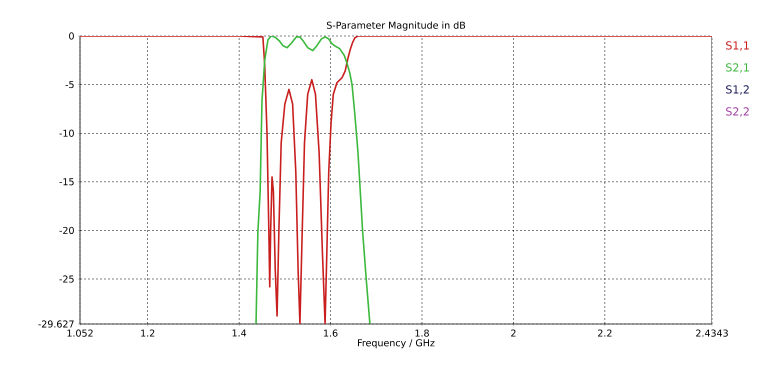  What do you see at coordinates (605, 333) in the screenshot?
I see `x-tick-label: 2.2` at bounding box center [605, 333].